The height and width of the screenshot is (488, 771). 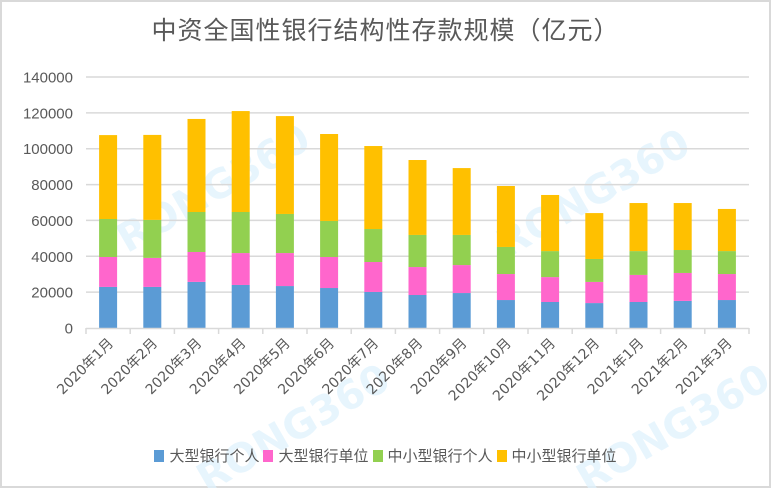 I want to click on legend-item: 大型银行个人, so click(x=206, y=456).